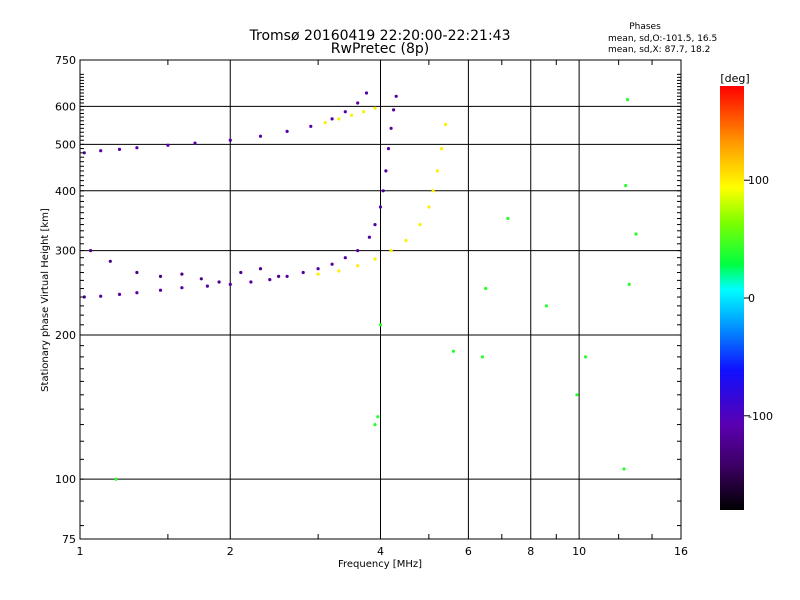 The height and width of the screenshot is (600, 800). I want to click on y-tick-label: 750, so click(65, 60).